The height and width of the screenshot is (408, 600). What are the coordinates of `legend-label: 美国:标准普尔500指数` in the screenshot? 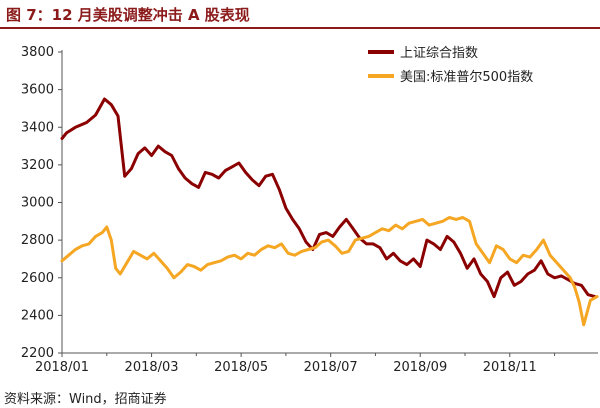 It's located at (466, 77).